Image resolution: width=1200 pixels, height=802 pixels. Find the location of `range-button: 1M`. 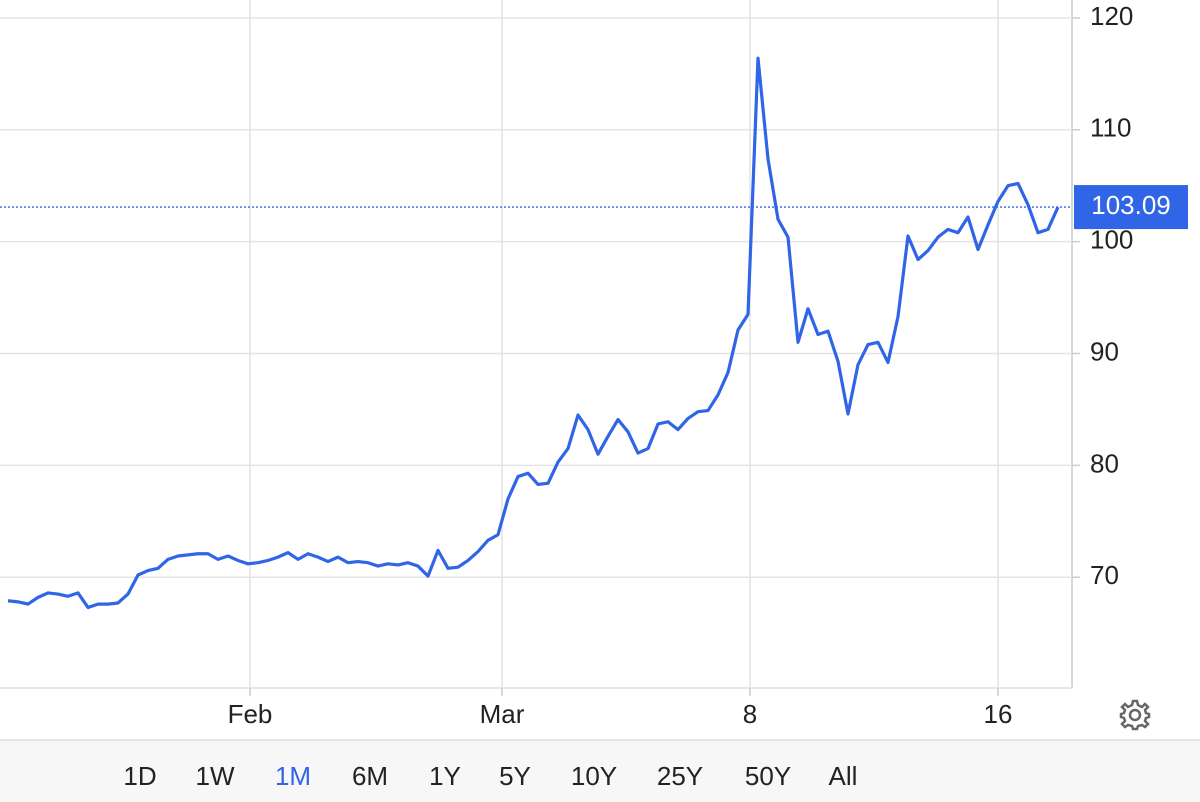

range-button: 1M is located at coordinates (293, 776).